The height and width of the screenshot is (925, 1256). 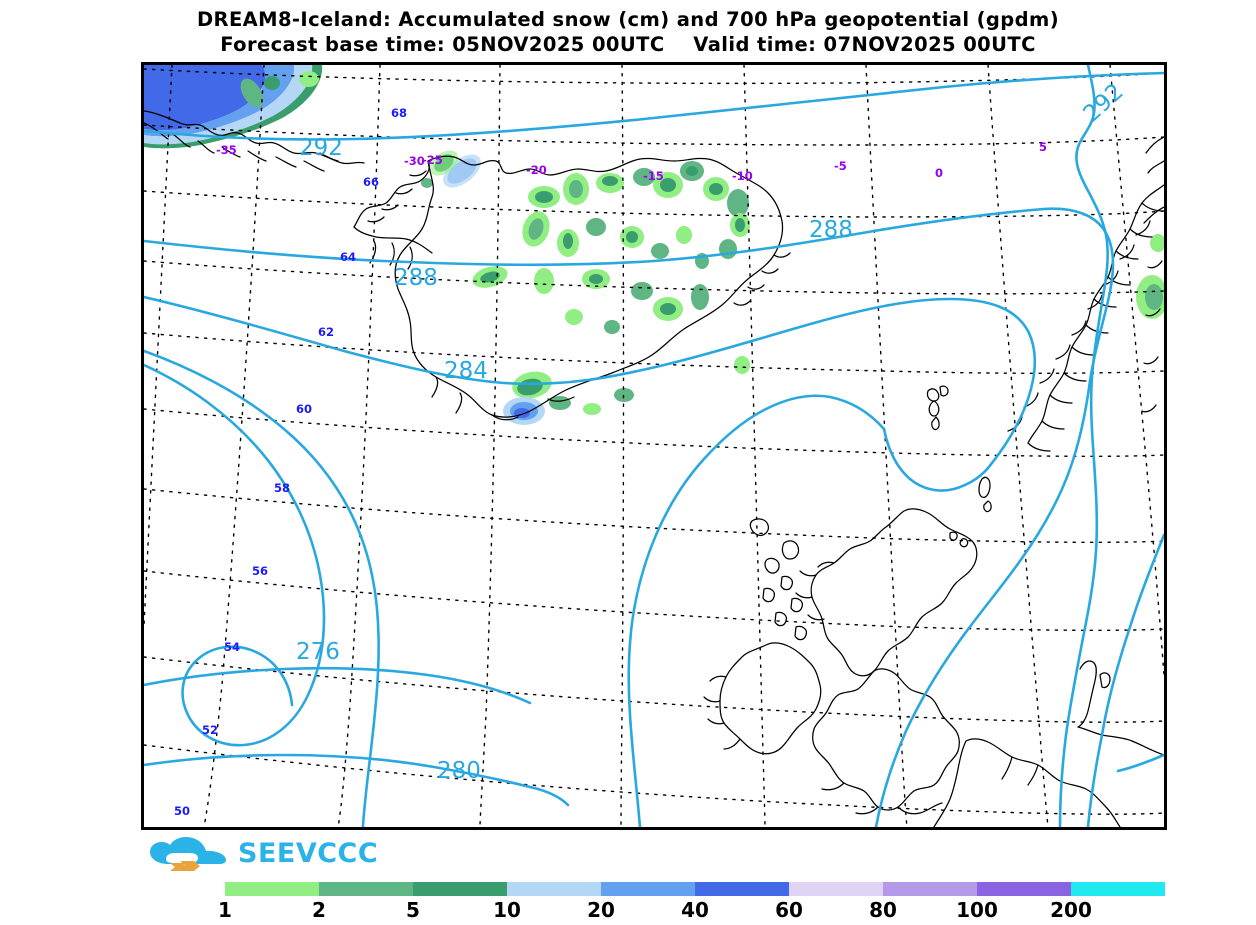 What do you see at coordinates (399, 113) in the screenshot?
I see `lat-label: 68` at bounding box center [399, 113].